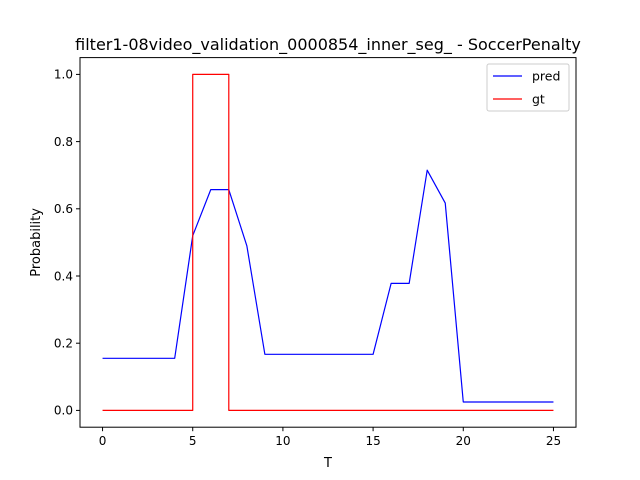 This screenshot has height=480, width=640. I want to click on legend-label-gt: gt, so click(538, 99).